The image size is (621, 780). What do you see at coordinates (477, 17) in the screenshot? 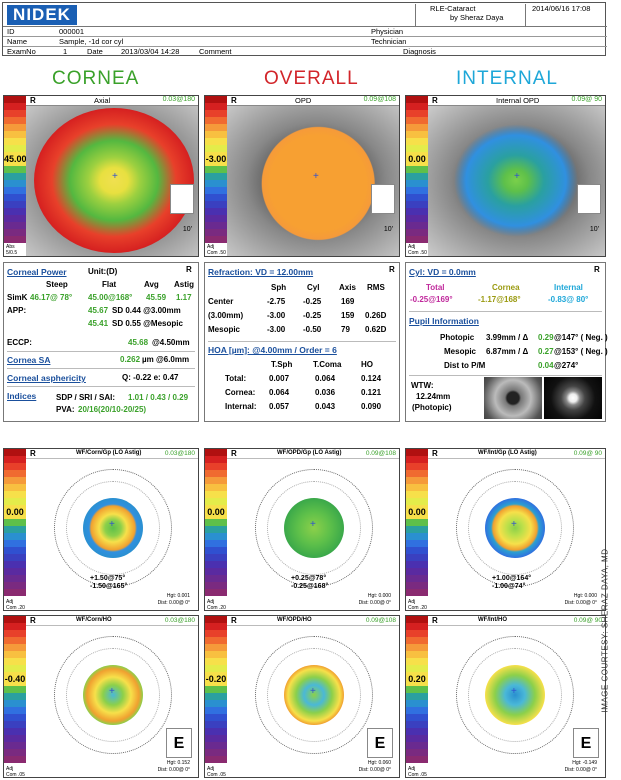
I see `doctor-label: by Sheraz Daya` at bounding box center [477, 17].